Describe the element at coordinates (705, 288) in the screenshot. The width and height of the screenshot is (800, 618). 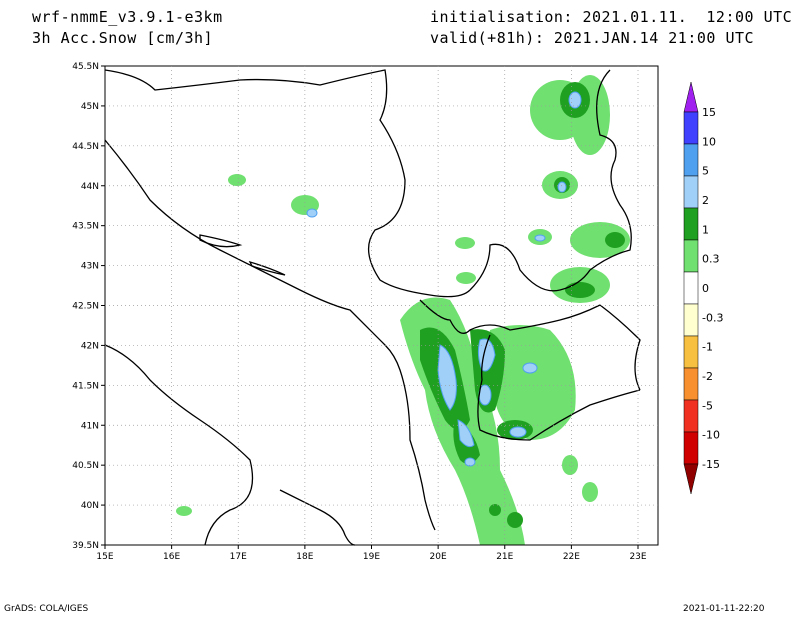
I see `legend-label: 0` at that location.